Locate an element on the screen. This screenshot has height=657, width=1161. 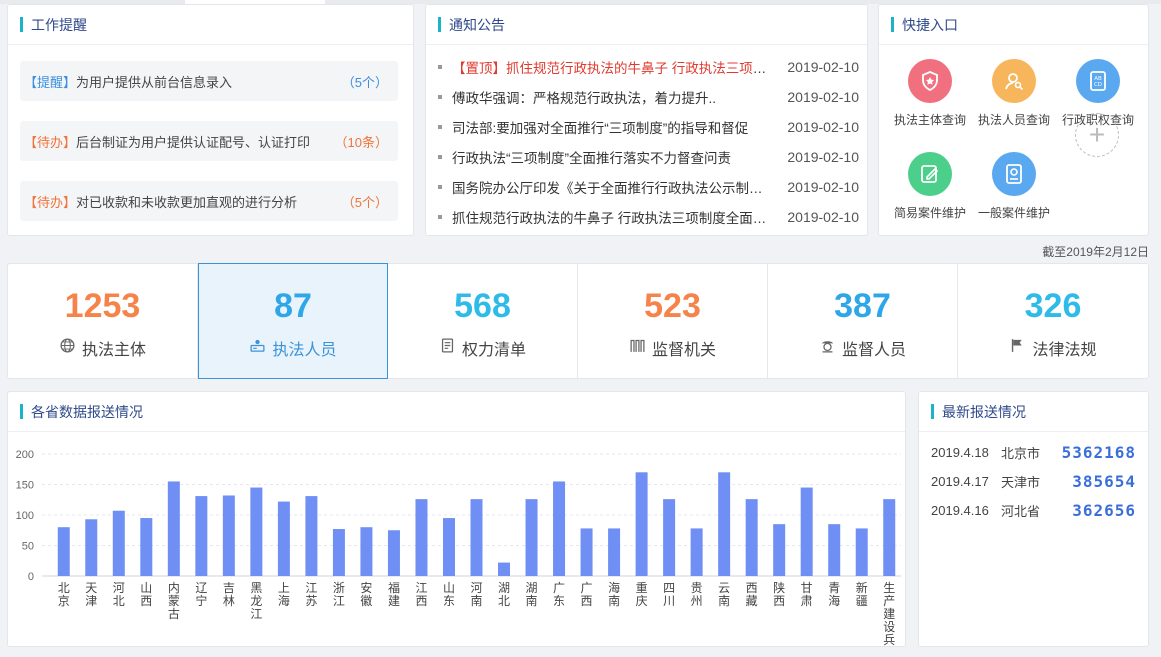
x-tick-char: 福 is located at coordinates (394, 587).